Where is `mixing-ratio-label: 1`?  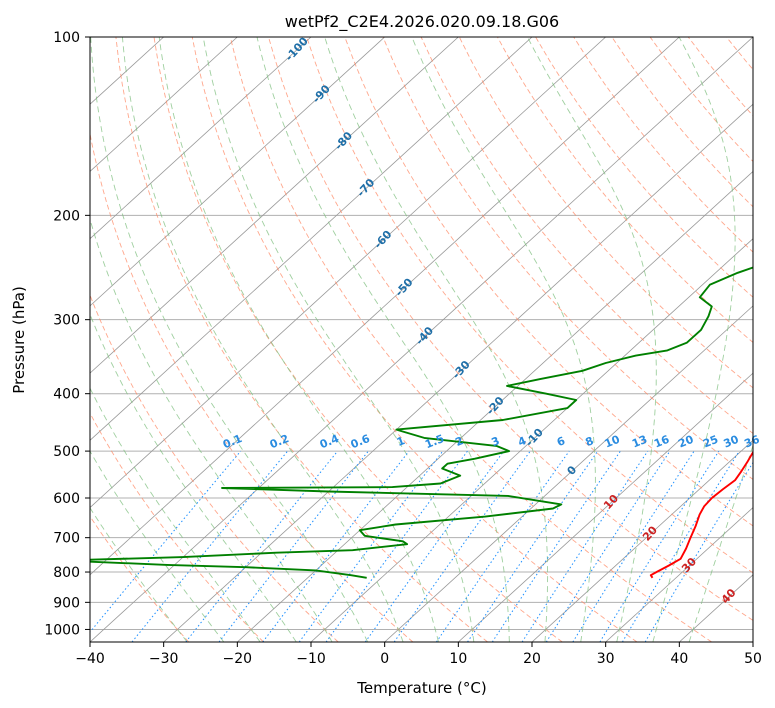
mixing-ratio-label: 1 is located at coordinates (401, 441).